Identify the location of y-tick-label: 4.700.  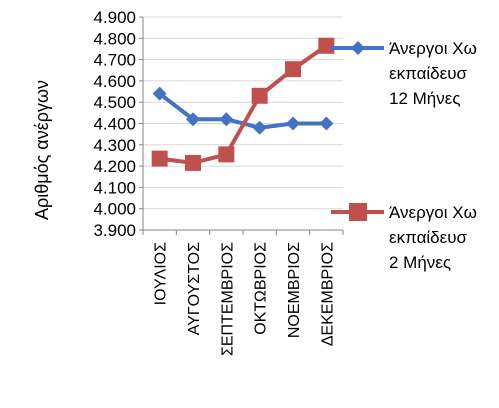
(114, 60).